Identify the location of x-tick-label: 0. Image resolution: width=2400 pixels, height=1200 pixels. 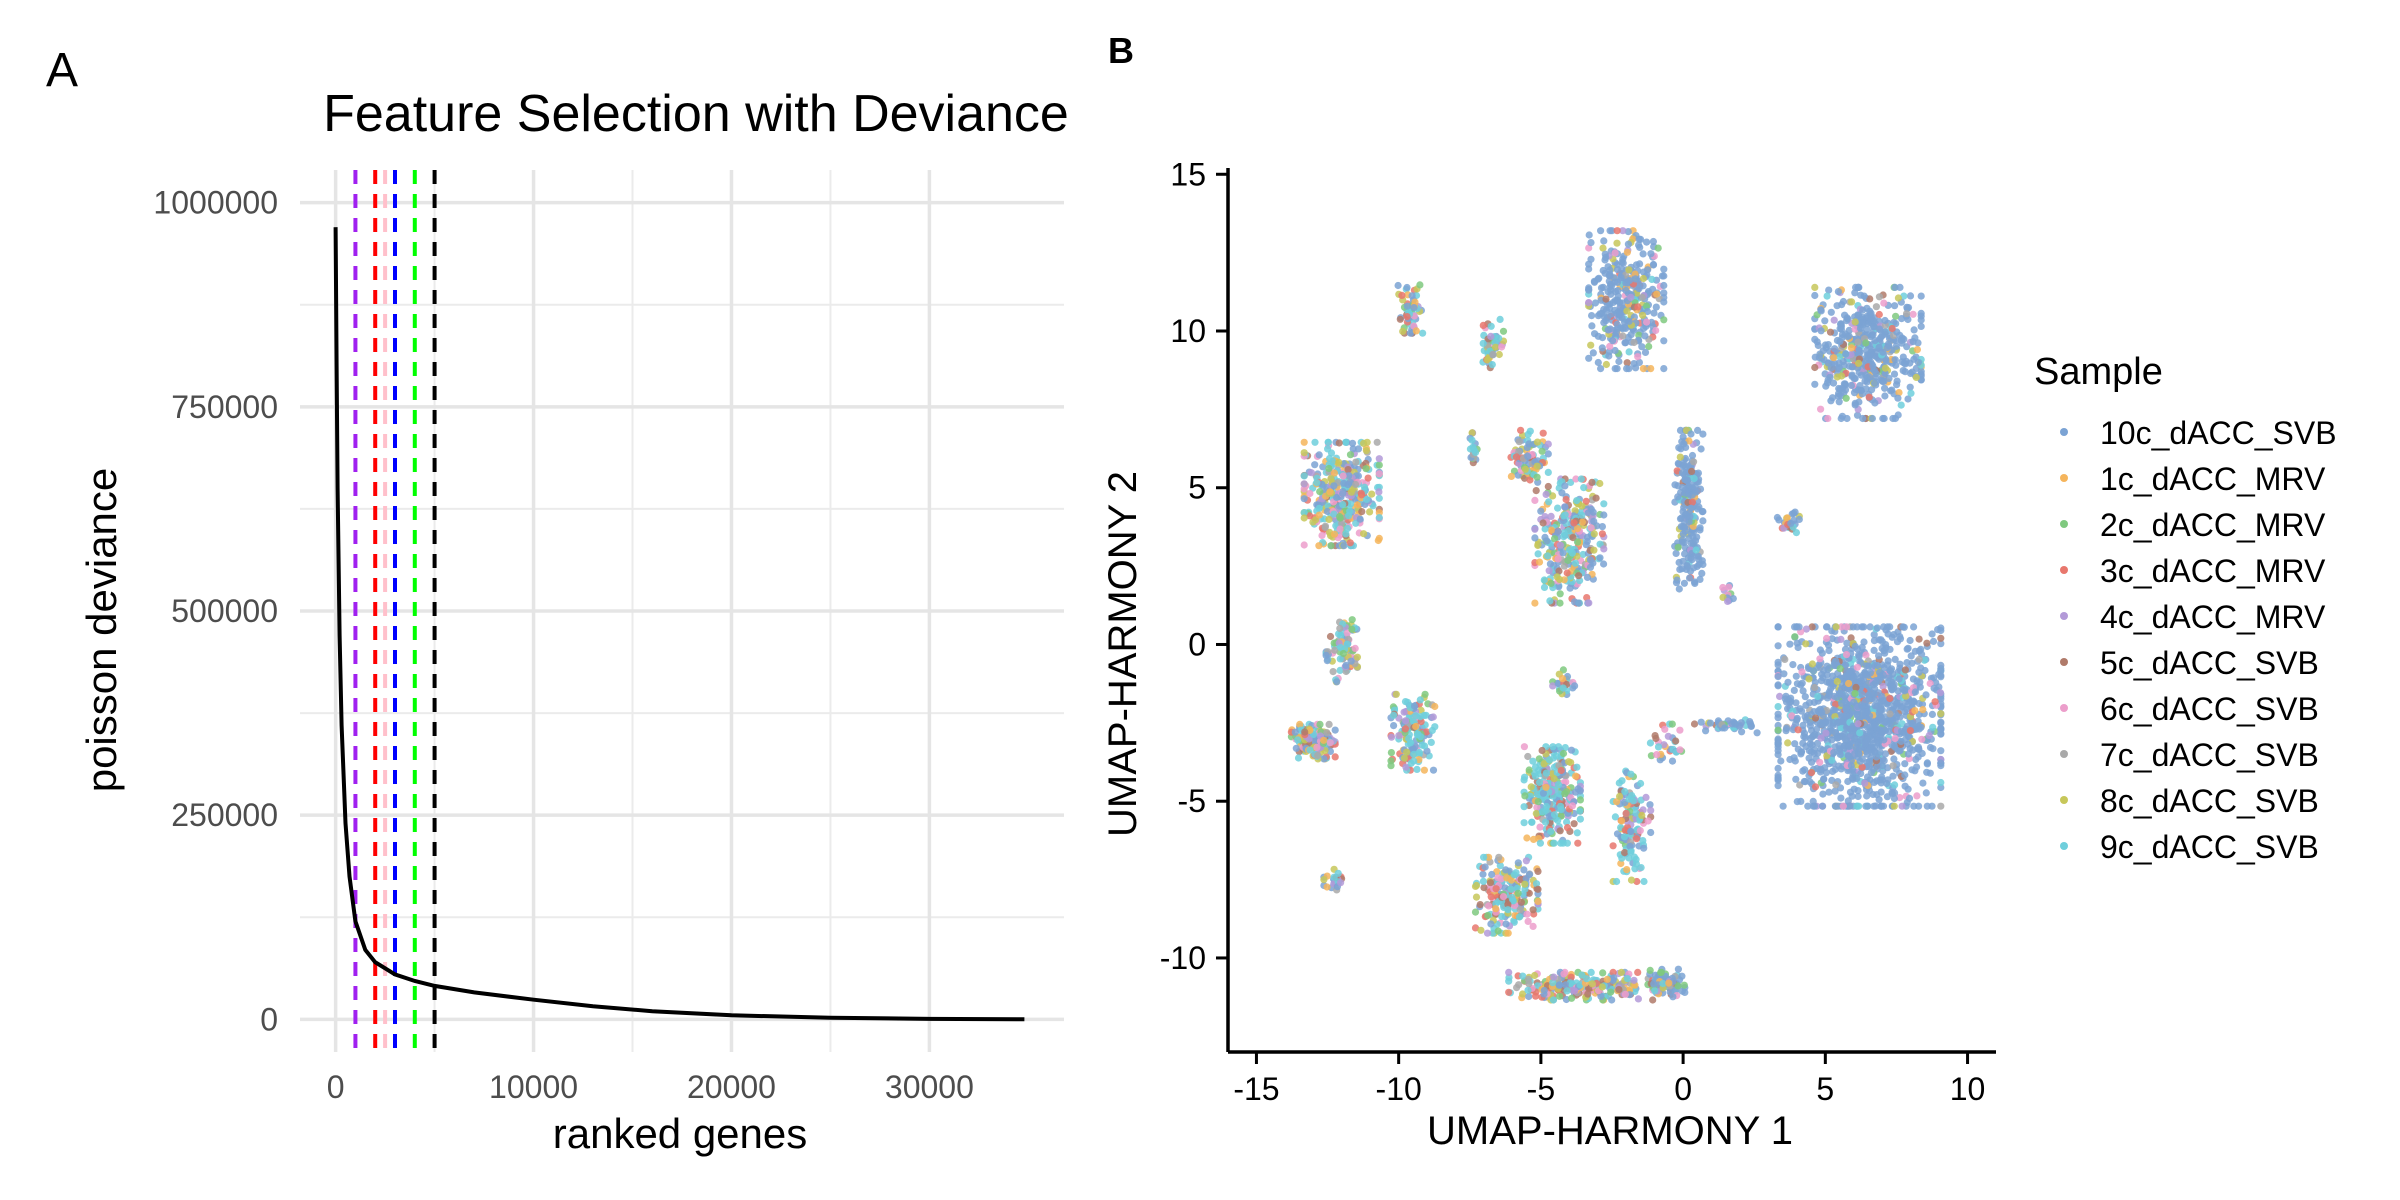
(336, 1087).